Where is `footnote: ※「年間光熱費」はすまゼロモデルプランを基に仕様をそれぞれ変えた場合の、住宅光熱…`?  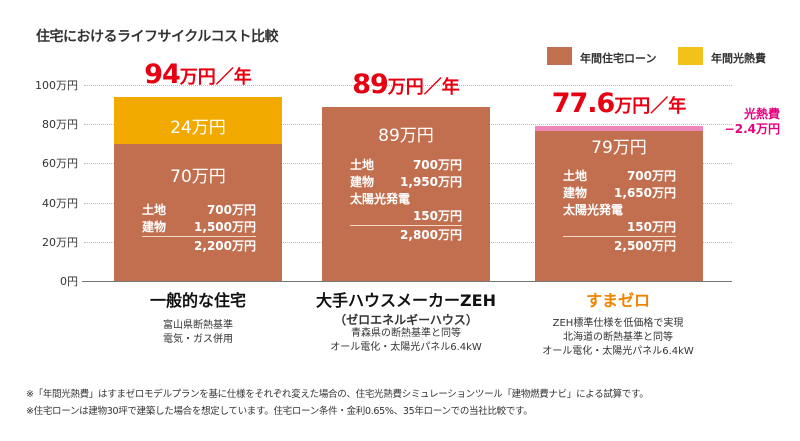
footnote: ※「年間光熱費」はすまゼロモデルプランを基に仕様をそれぞれ変えた場合の、住宅光熱… is located at coordinates (337, 394).